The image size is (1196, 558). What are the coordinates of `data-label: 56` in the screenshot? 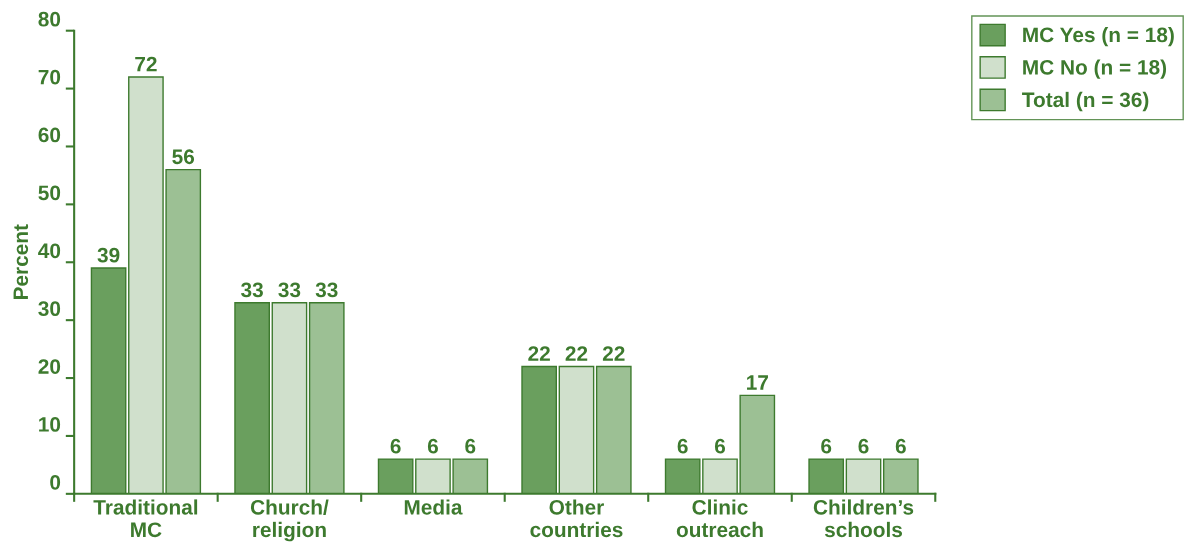 It's located at (183, 157).